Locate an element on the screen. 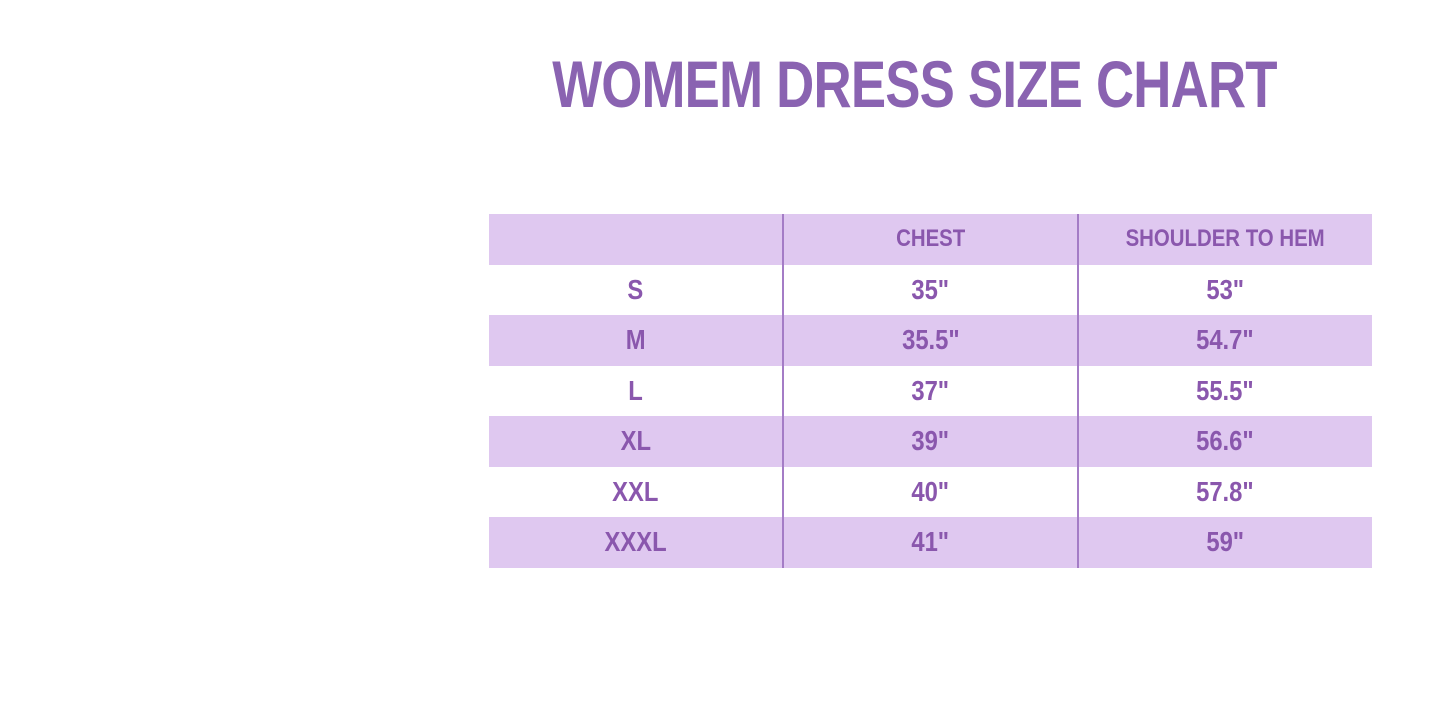 This screenshot has height=723, width=1445. header-label-shoulder-to-hem: SHOULDER TO HEM is located at coordinates (1225, 239).